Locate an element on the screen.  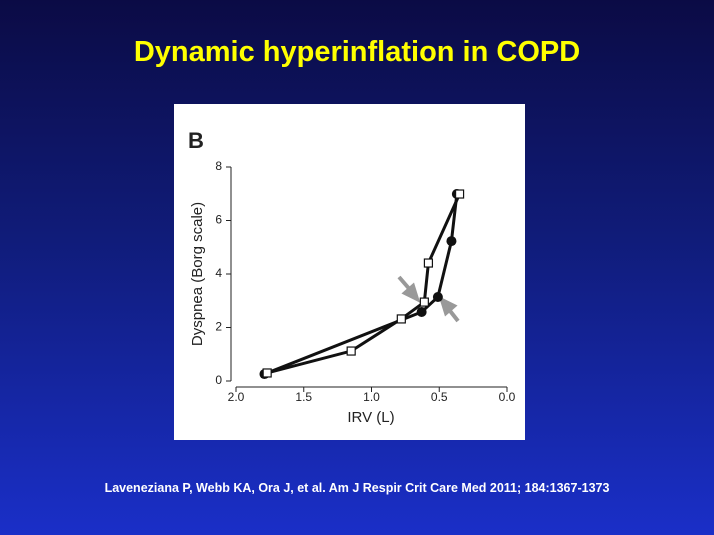
x-axis-label: IRV (L) is located at coordinates (370, 417).